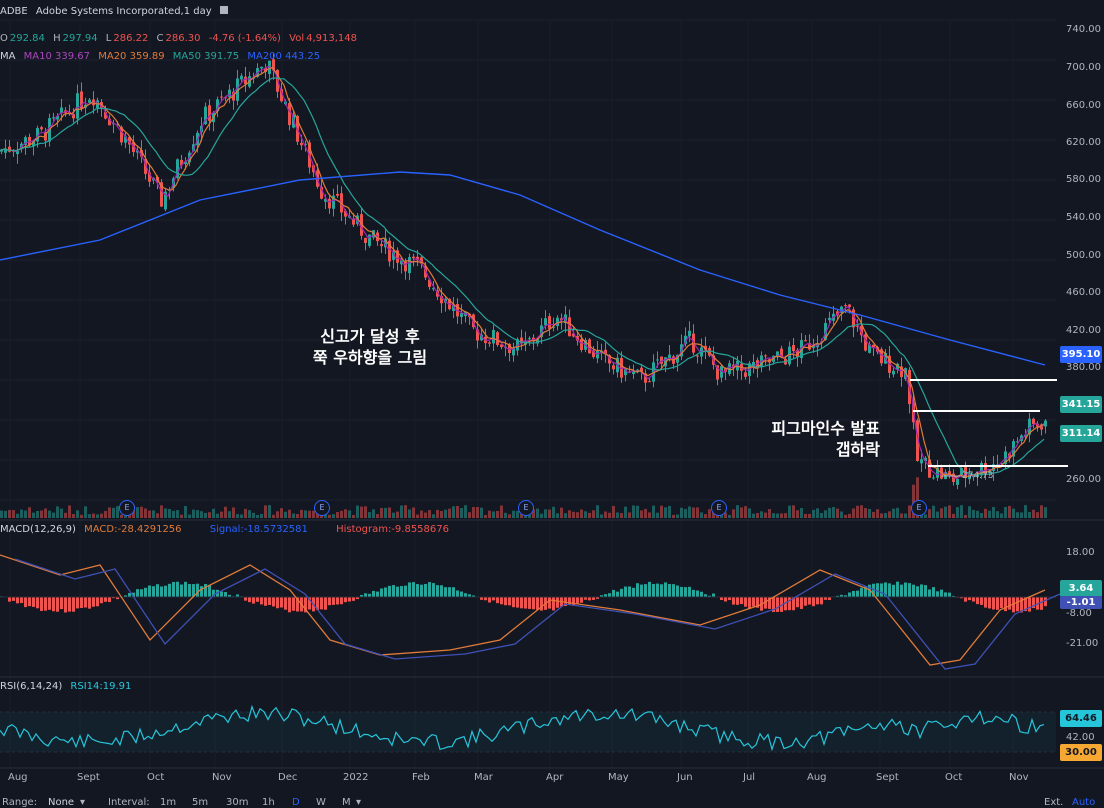 The height and width of the screenshot is (808, 1104). I want to click on interval-1h: 1h, so click(268, 802).